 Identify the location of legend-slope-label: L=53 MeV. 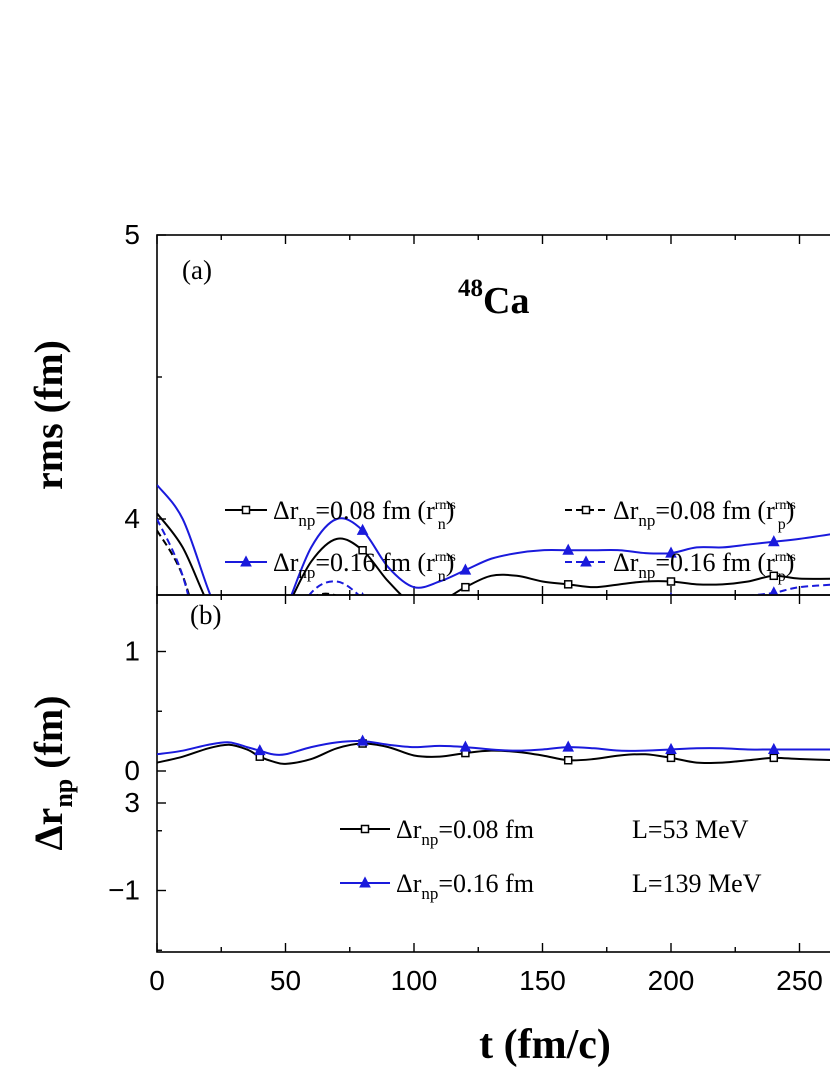
(690, 829).